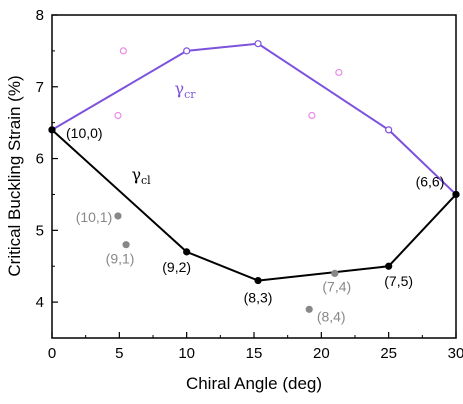 This screenshot has width=463, height=404. What do you see at coordinates (52, 353) in the screenshot?
I see `x-tick-label: 0` at bounding box center [52, 353].